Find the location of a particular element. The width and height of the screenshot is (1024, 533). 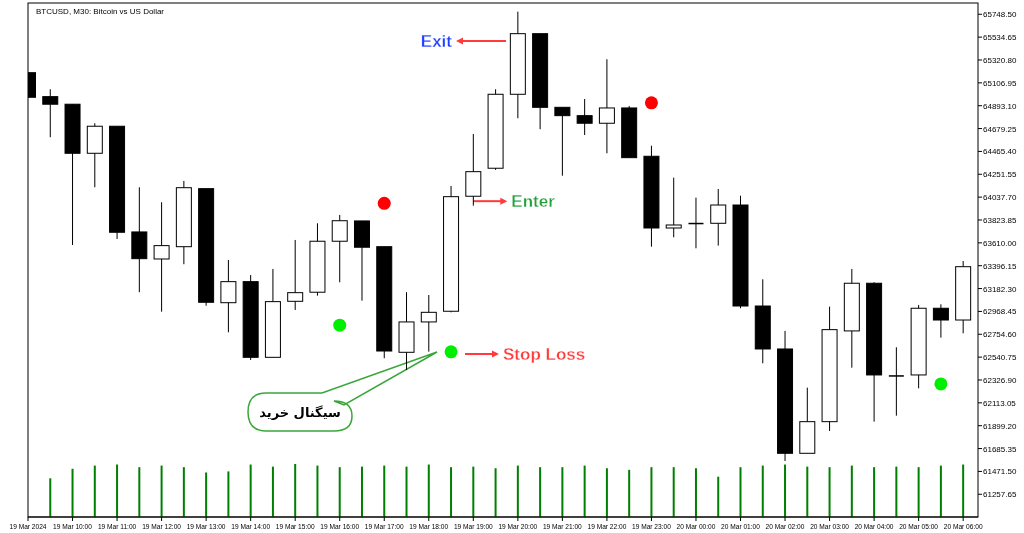

y-tick-label: 62540.75 is located at coordinates (1000, 358).